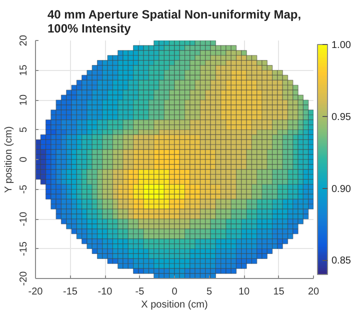 This screenshot has height=313, width=357. Describe the element at coordinates (174, 305) in the screenshot. I see `x-axis-title: X position (cm)` at that location.